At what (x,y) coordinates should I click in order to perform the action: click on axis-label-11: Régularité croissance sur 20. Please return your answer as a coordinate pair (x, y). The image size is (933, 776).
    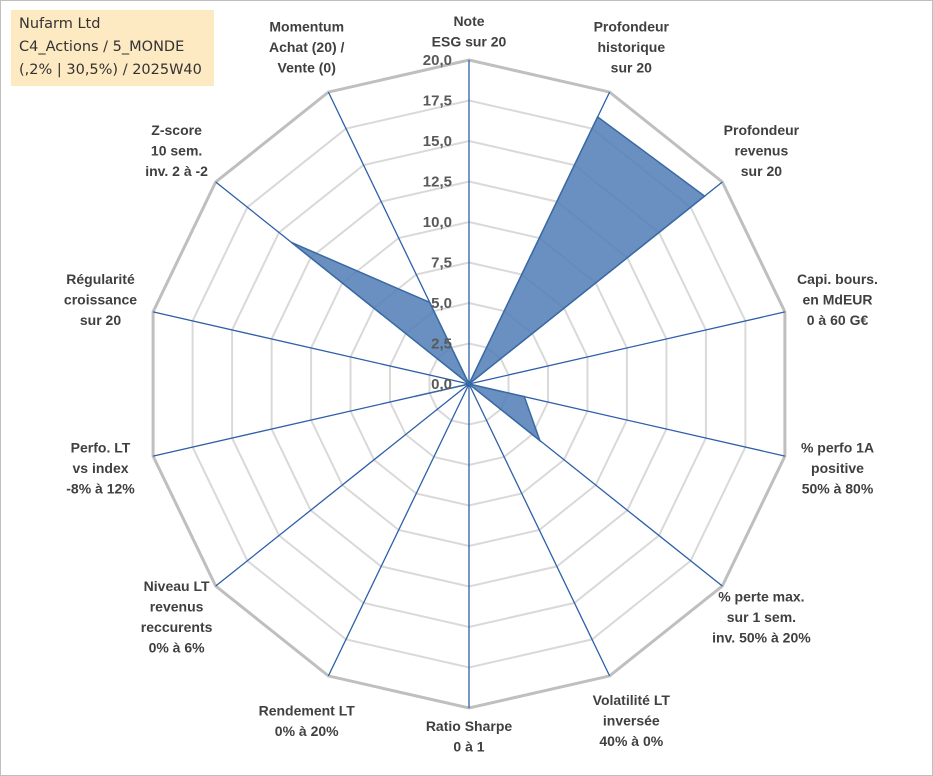
    Looking at the image, I should click on (100, 299).